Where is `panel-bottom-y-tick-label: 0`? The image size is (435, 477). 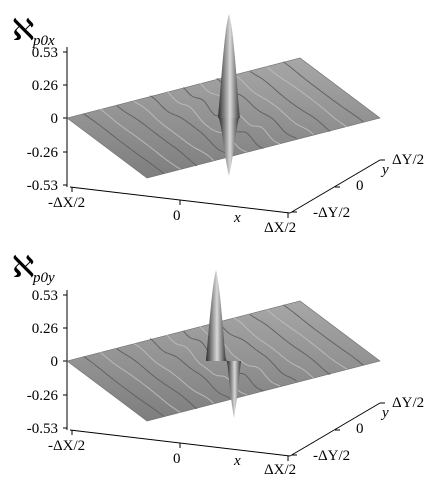
panel-bottom-y-tick-label: 0 is located at coordinates (360, 429).